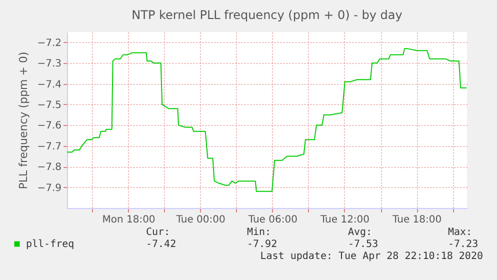 The width and height of the screenshot is (497, 280). I want to click on y-tick-label: −7.5, so click(49, 105).